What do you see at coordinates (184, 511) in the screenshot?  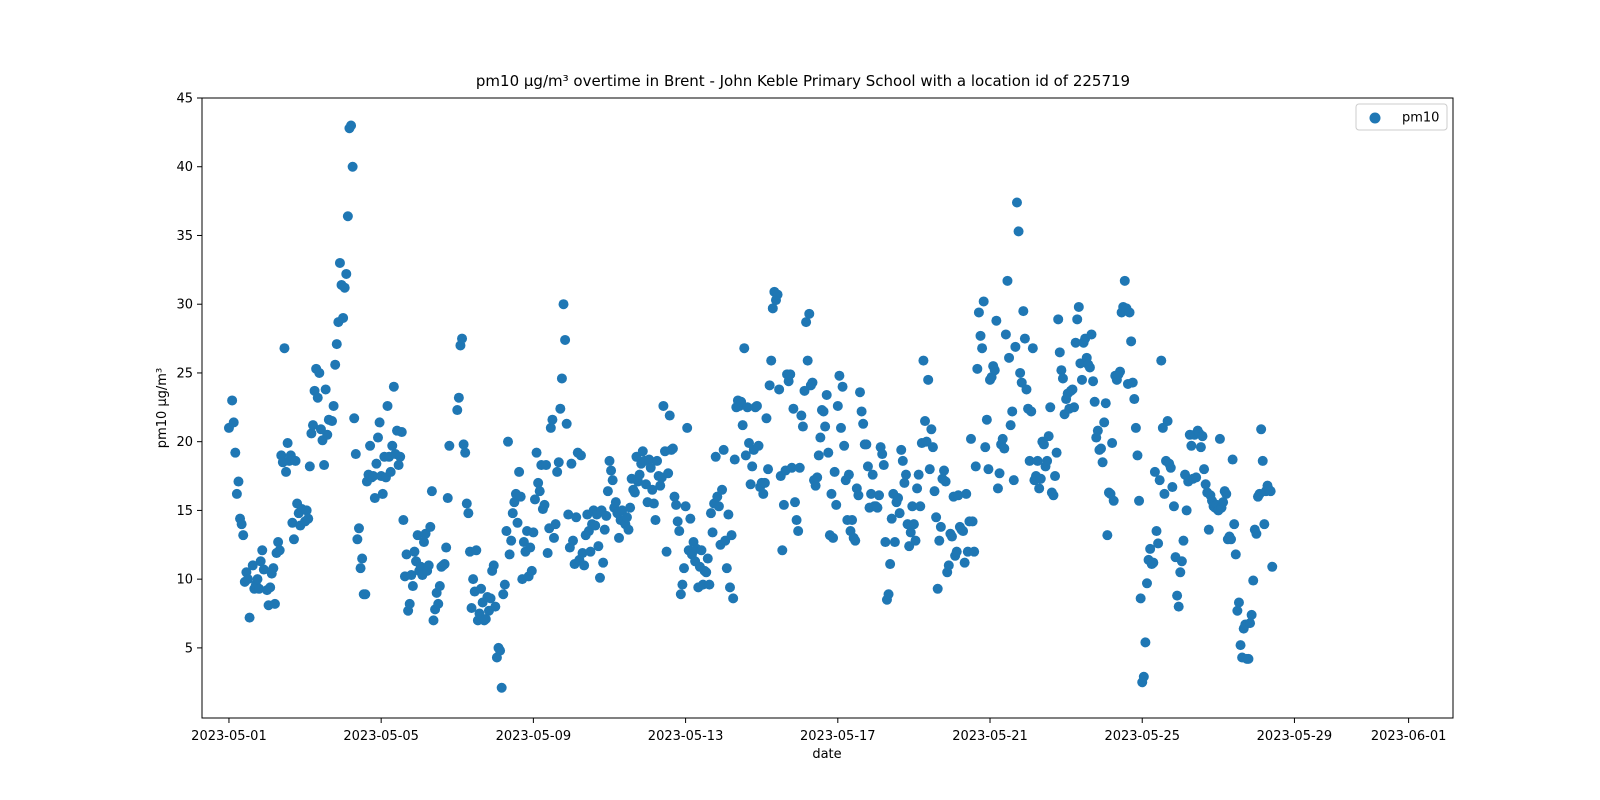 I see `y-tick-label: 15` at bounding box center [184, 511].